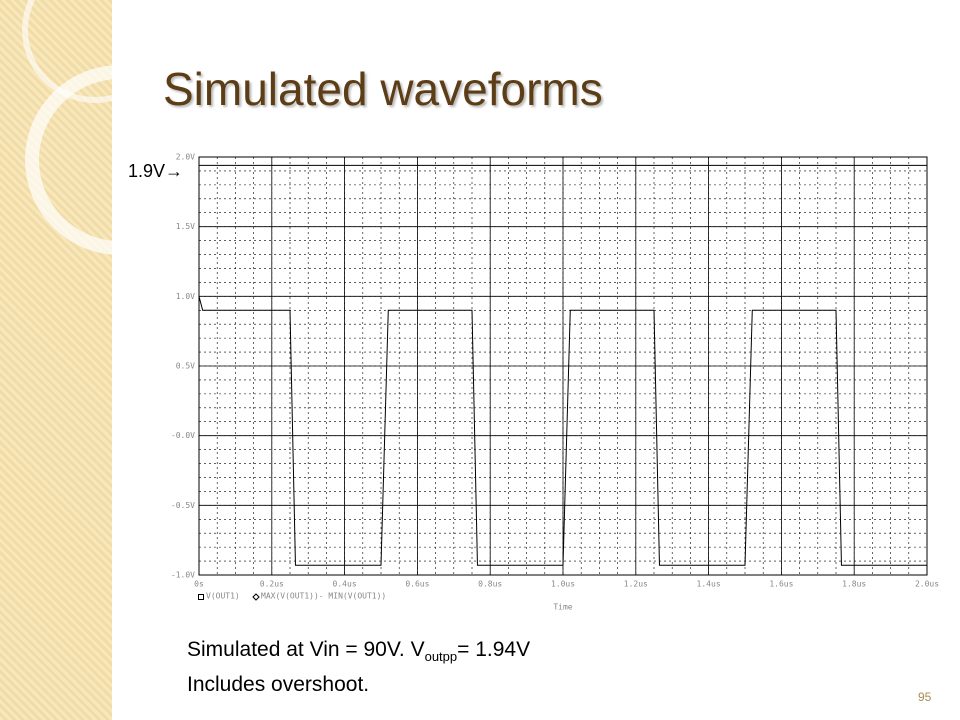  I want to click on legend-label: V(OUT1), so click(223, 596).